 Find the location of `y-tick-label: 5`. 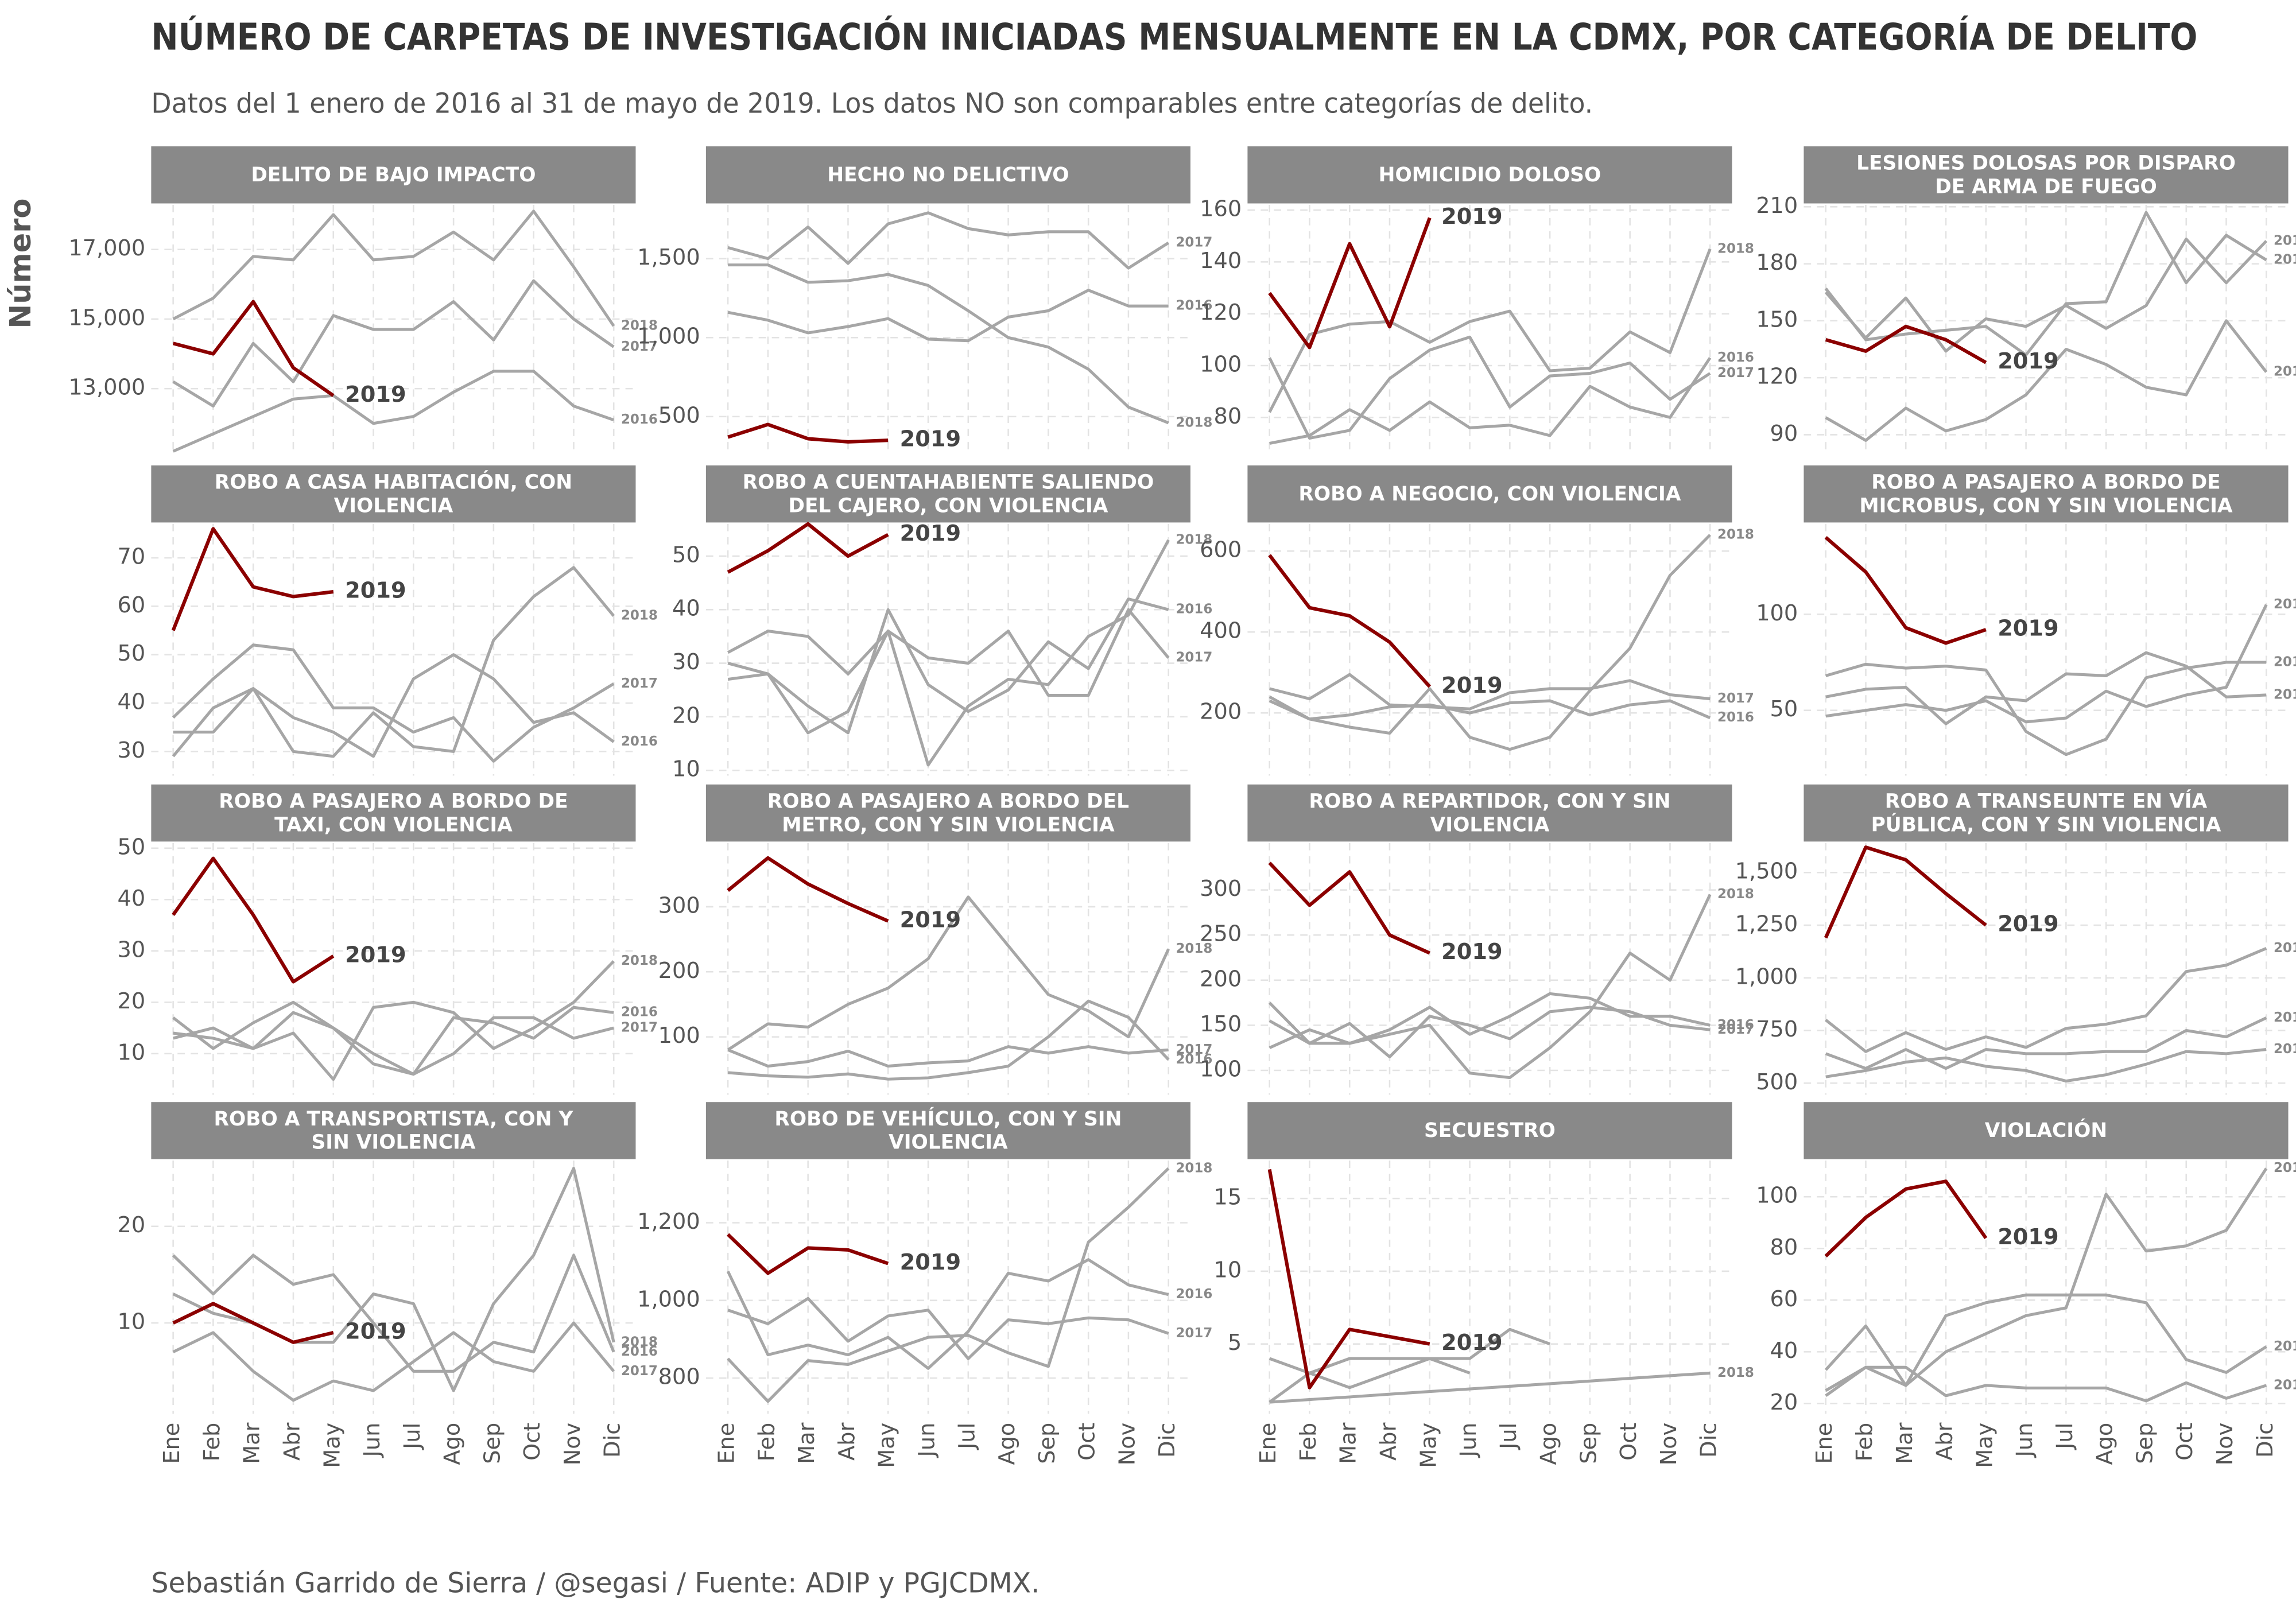

y-tick-label: 5 is located at coordinates (1235, 1343).